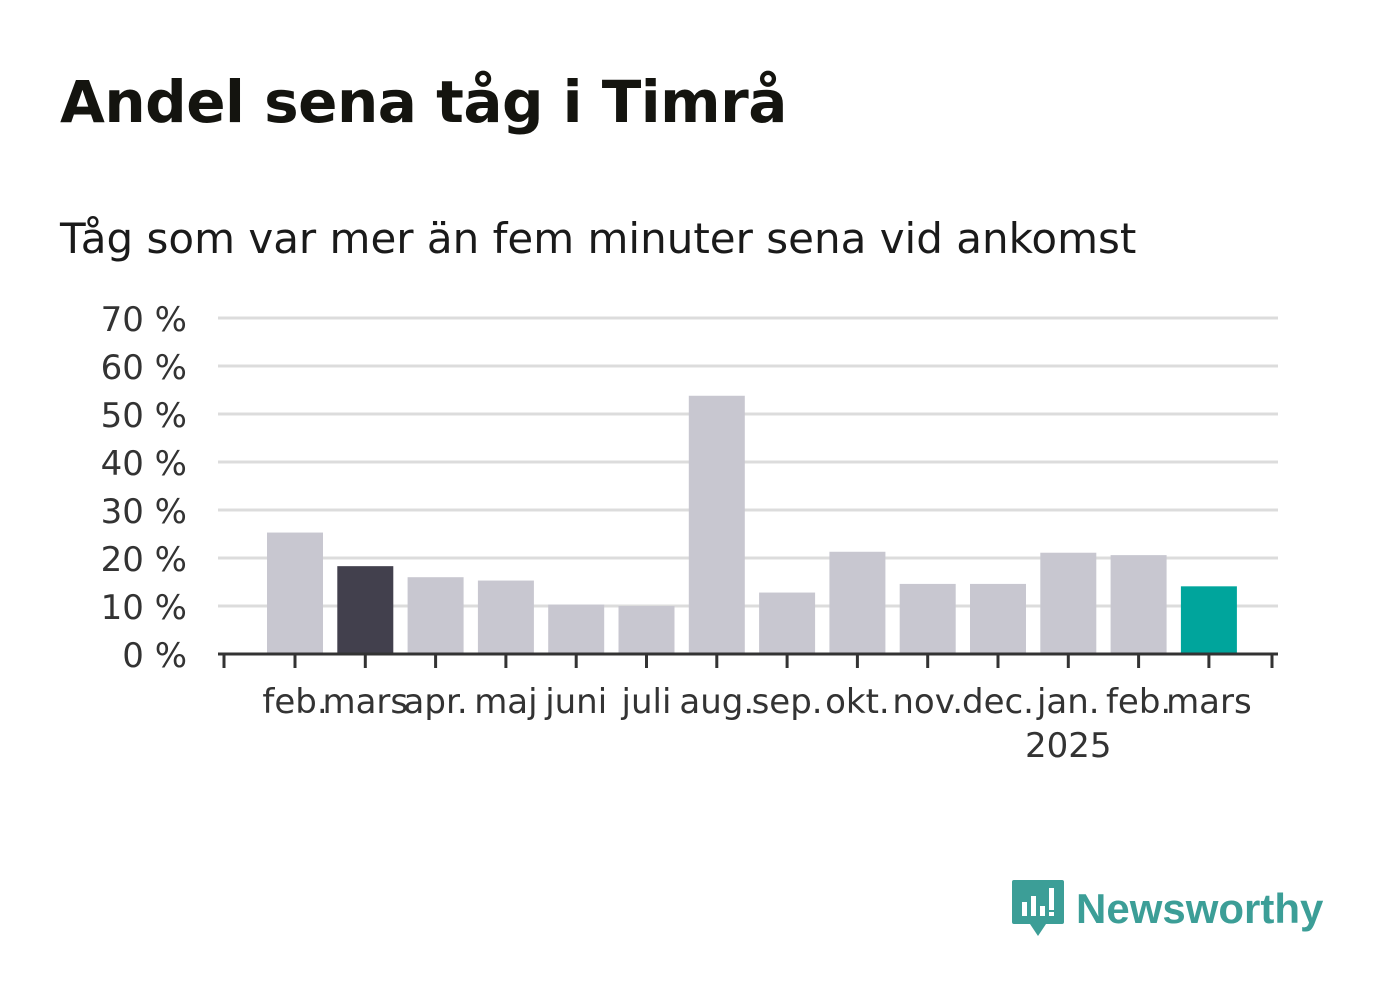 This screenshot has height=999, width=1382. What do you see at coordinates (927, 702) in the screenshot?
I see `x-tick-label: nov.` at bounding box center [927, 702].